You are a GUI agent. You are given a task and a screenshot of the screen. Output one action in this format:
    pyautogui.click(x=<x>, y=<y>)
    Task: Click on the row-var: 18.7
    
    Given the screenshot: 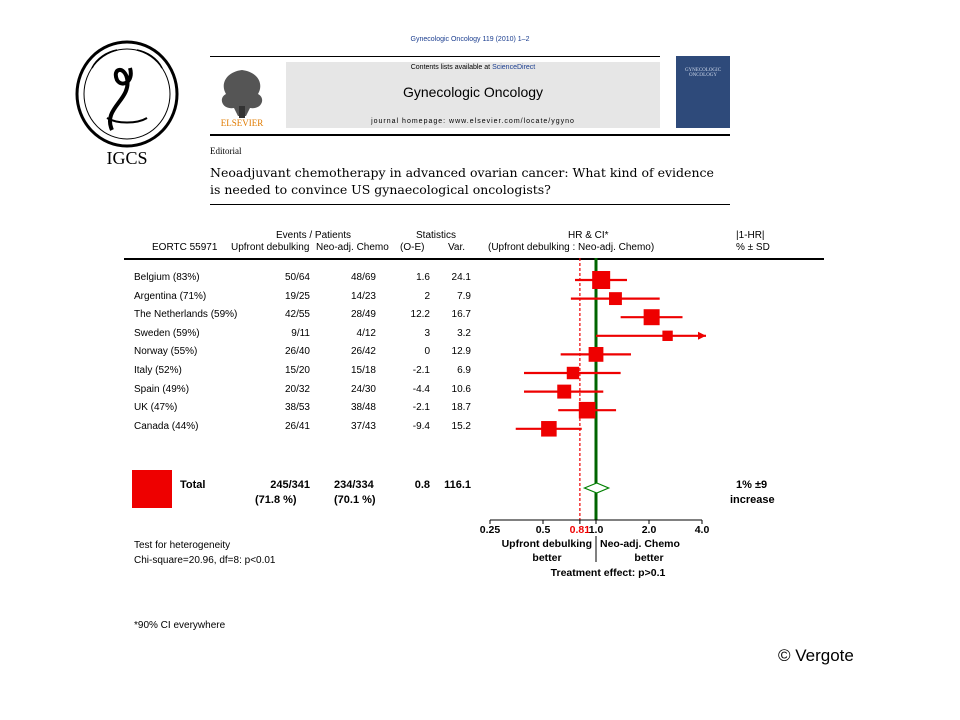 What is the action you would take?
    pyautogui.click(x=461, y=407)
    